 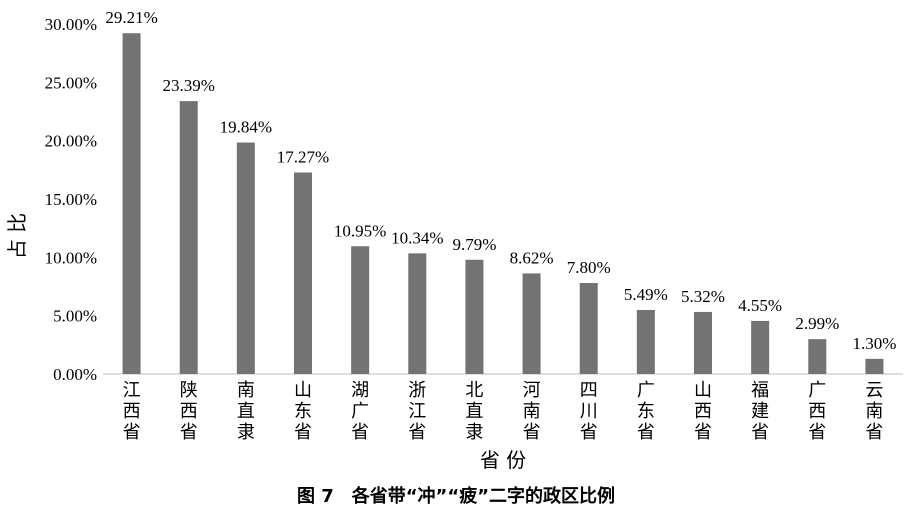 I want to click on x-axis-title: 省 份, so click(x=503, y=460).